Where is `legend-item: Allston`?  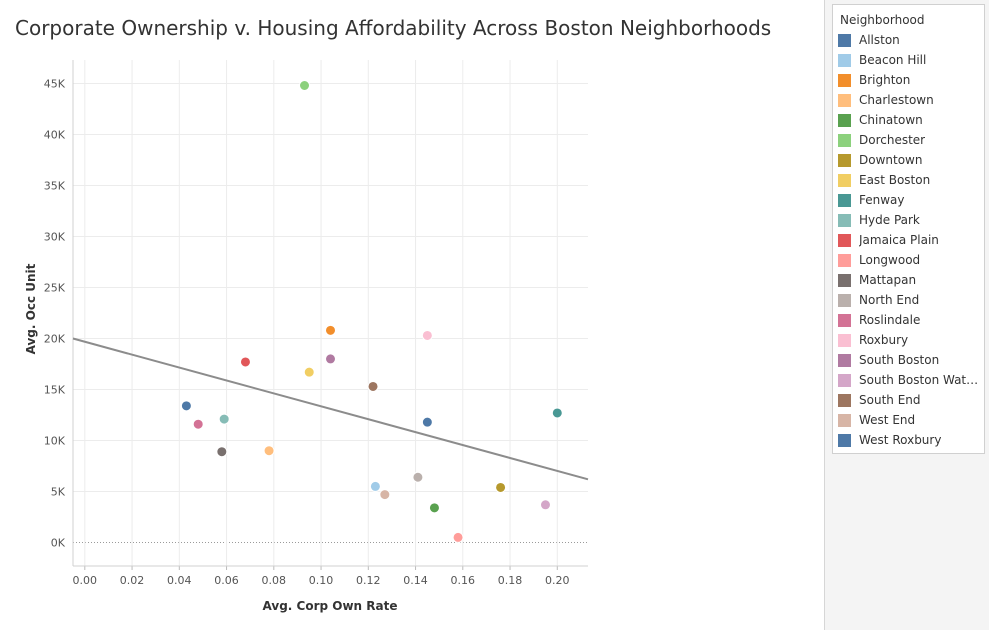
legend-item: Allston is located at coordinates (911, 40).